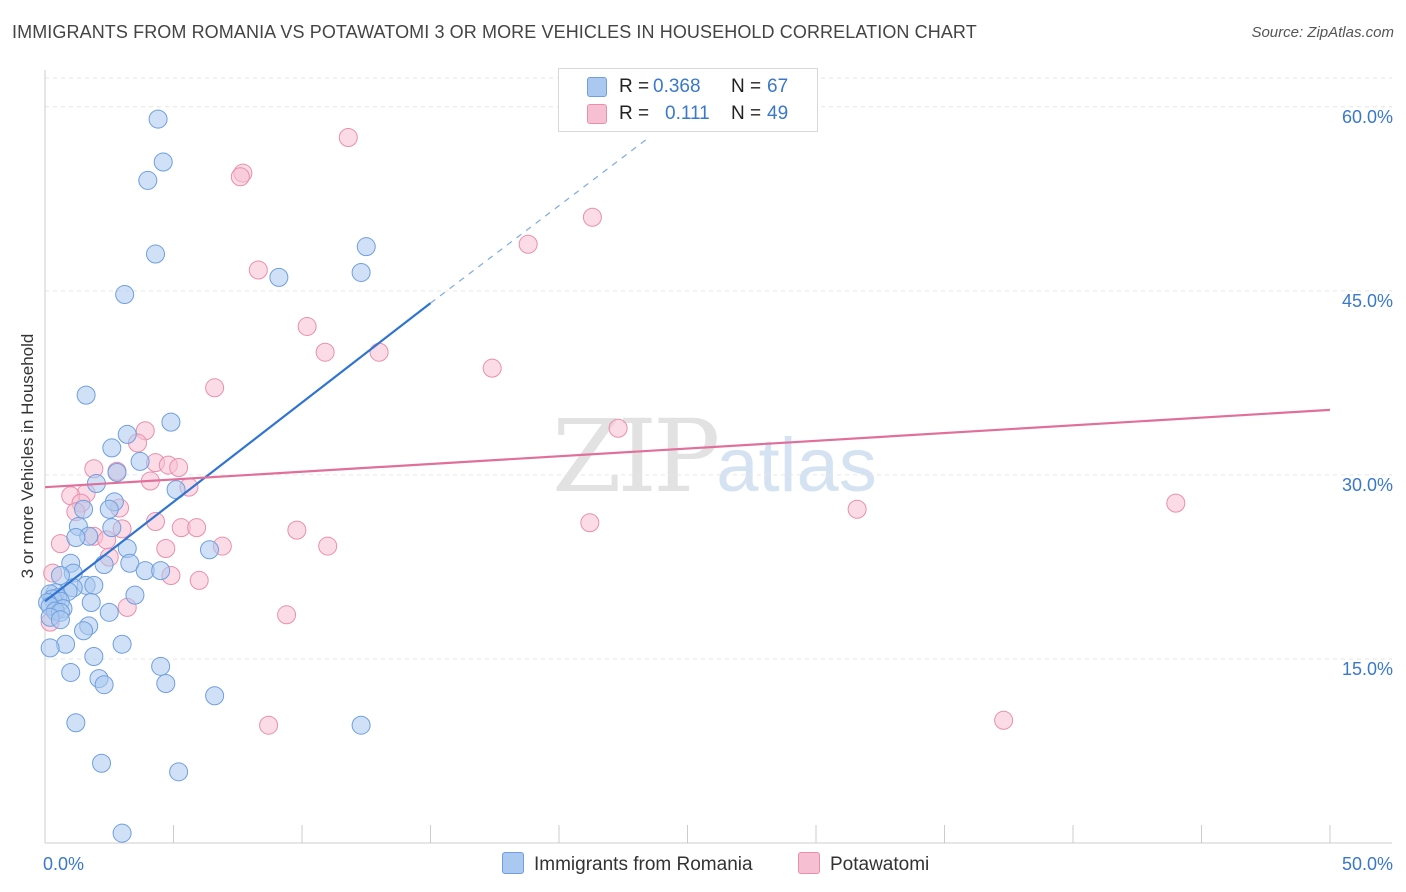  I want to click on romania-trend-line, so click(238, 452).